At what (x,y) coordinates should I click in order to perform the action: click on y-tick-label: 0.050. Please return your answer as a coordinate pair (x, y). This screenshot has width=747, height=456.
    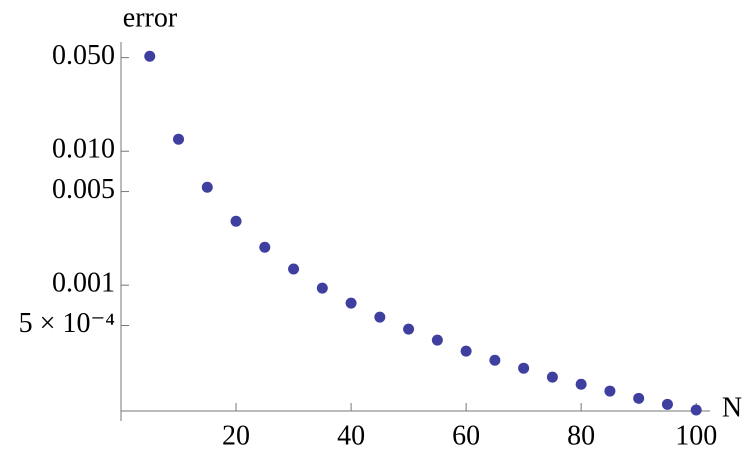
    Looking at the image, I should click on (83, 55).